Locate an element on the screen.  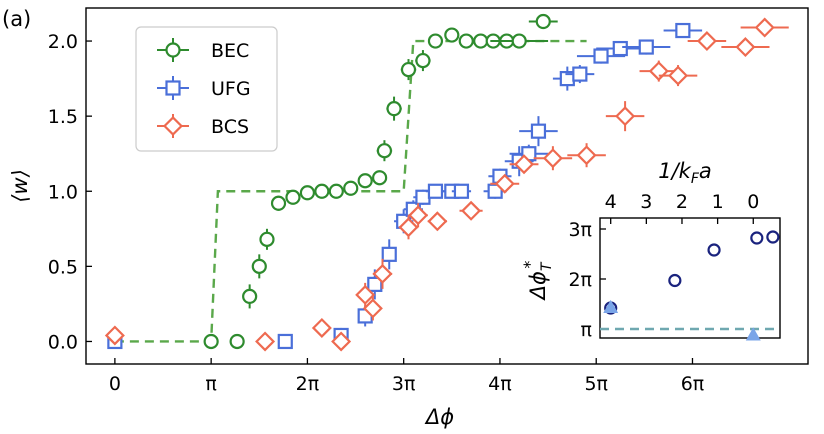
x-tick-label: 5π is located at coordinates (596, 384).